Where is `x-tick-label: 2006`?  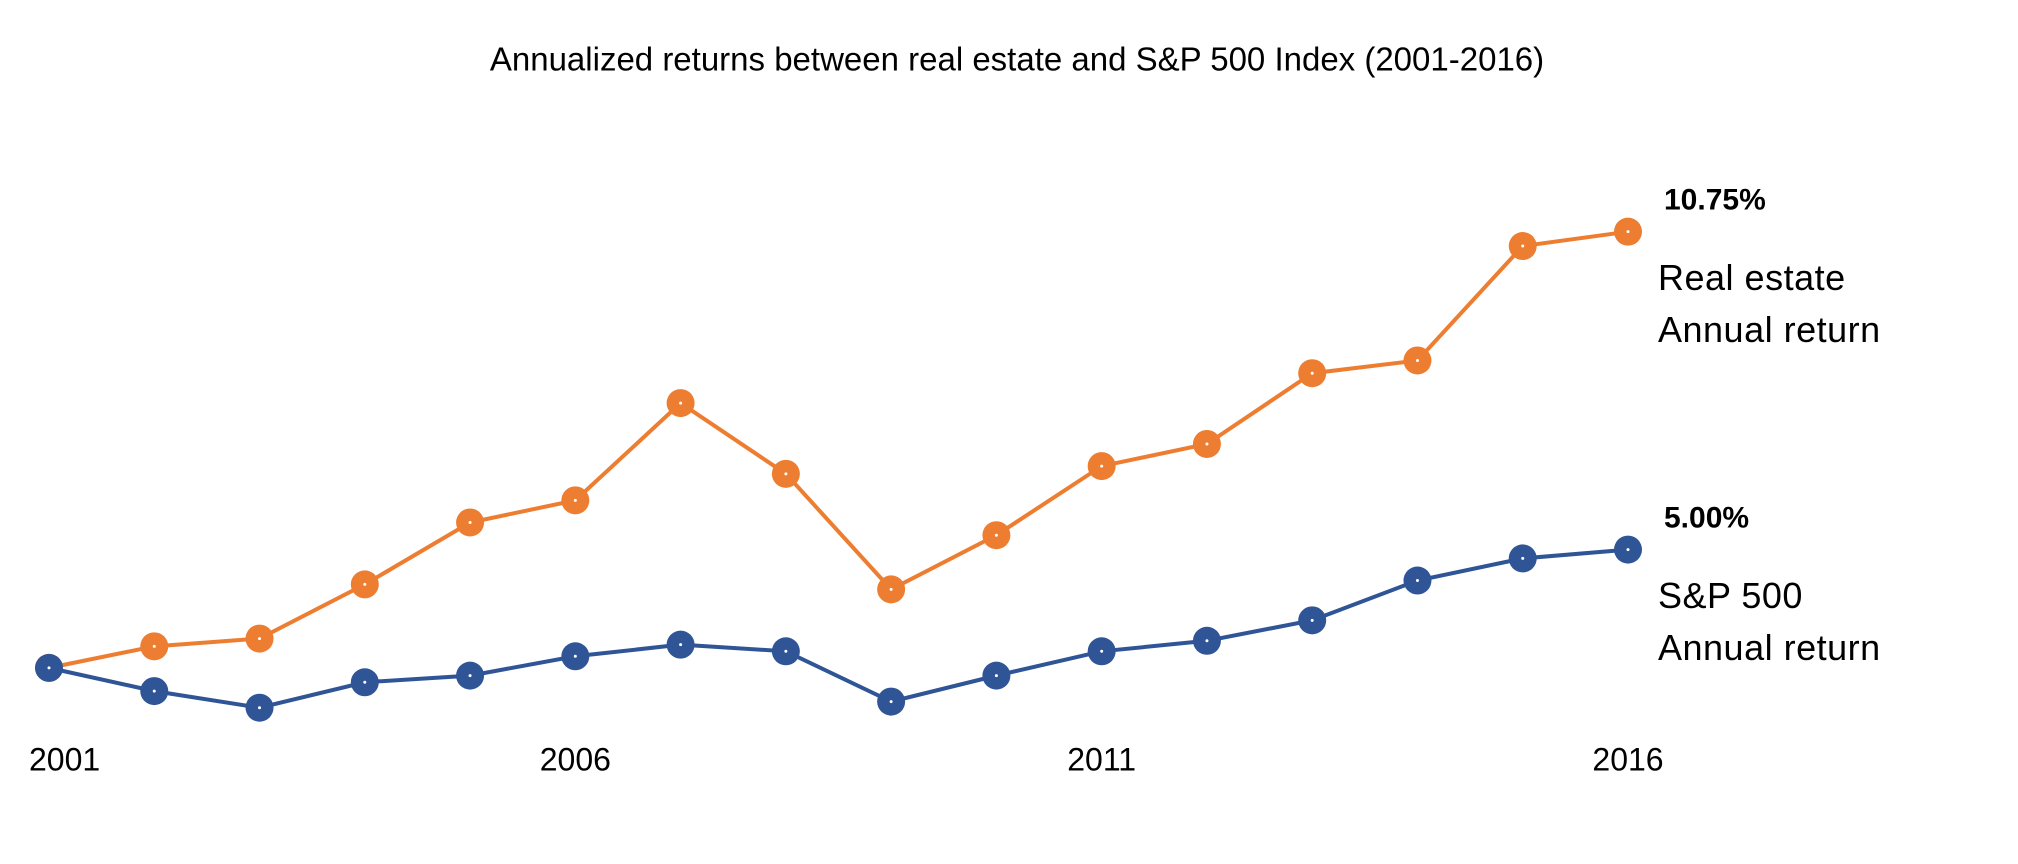 x-tick-label: 2006 is located at coordinates (575, 759).